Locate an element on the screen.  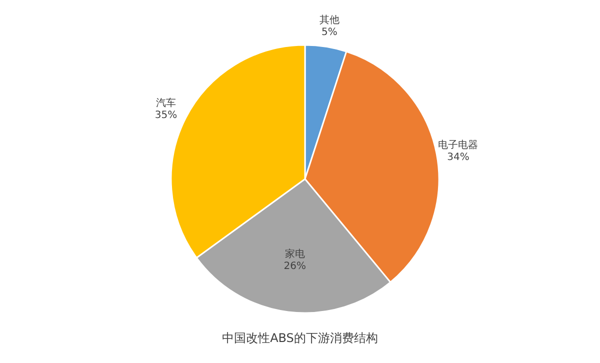
slice-label: 家电 is located at coordinates (294, 254).